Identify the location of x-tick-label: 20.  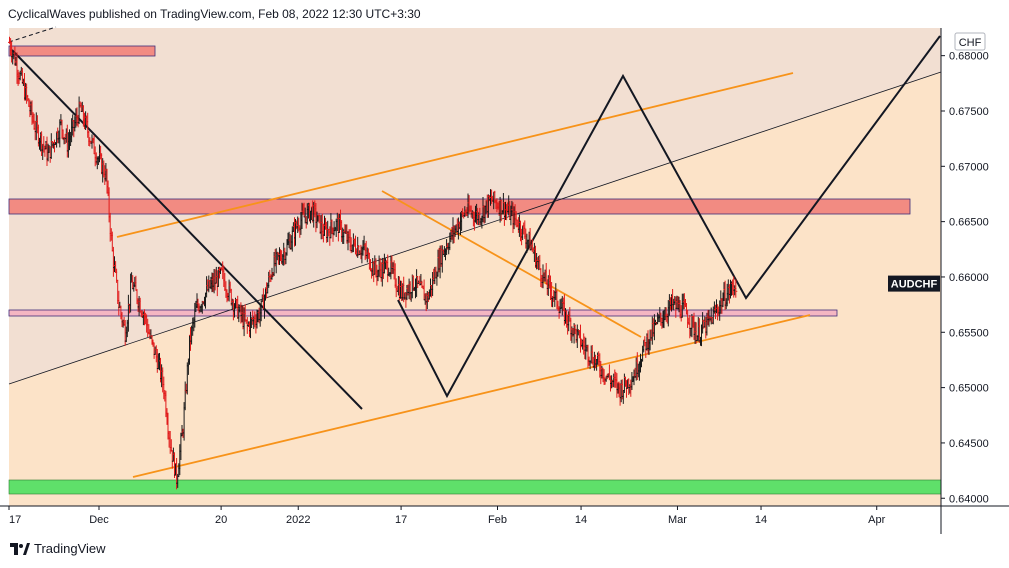
(221, 520).